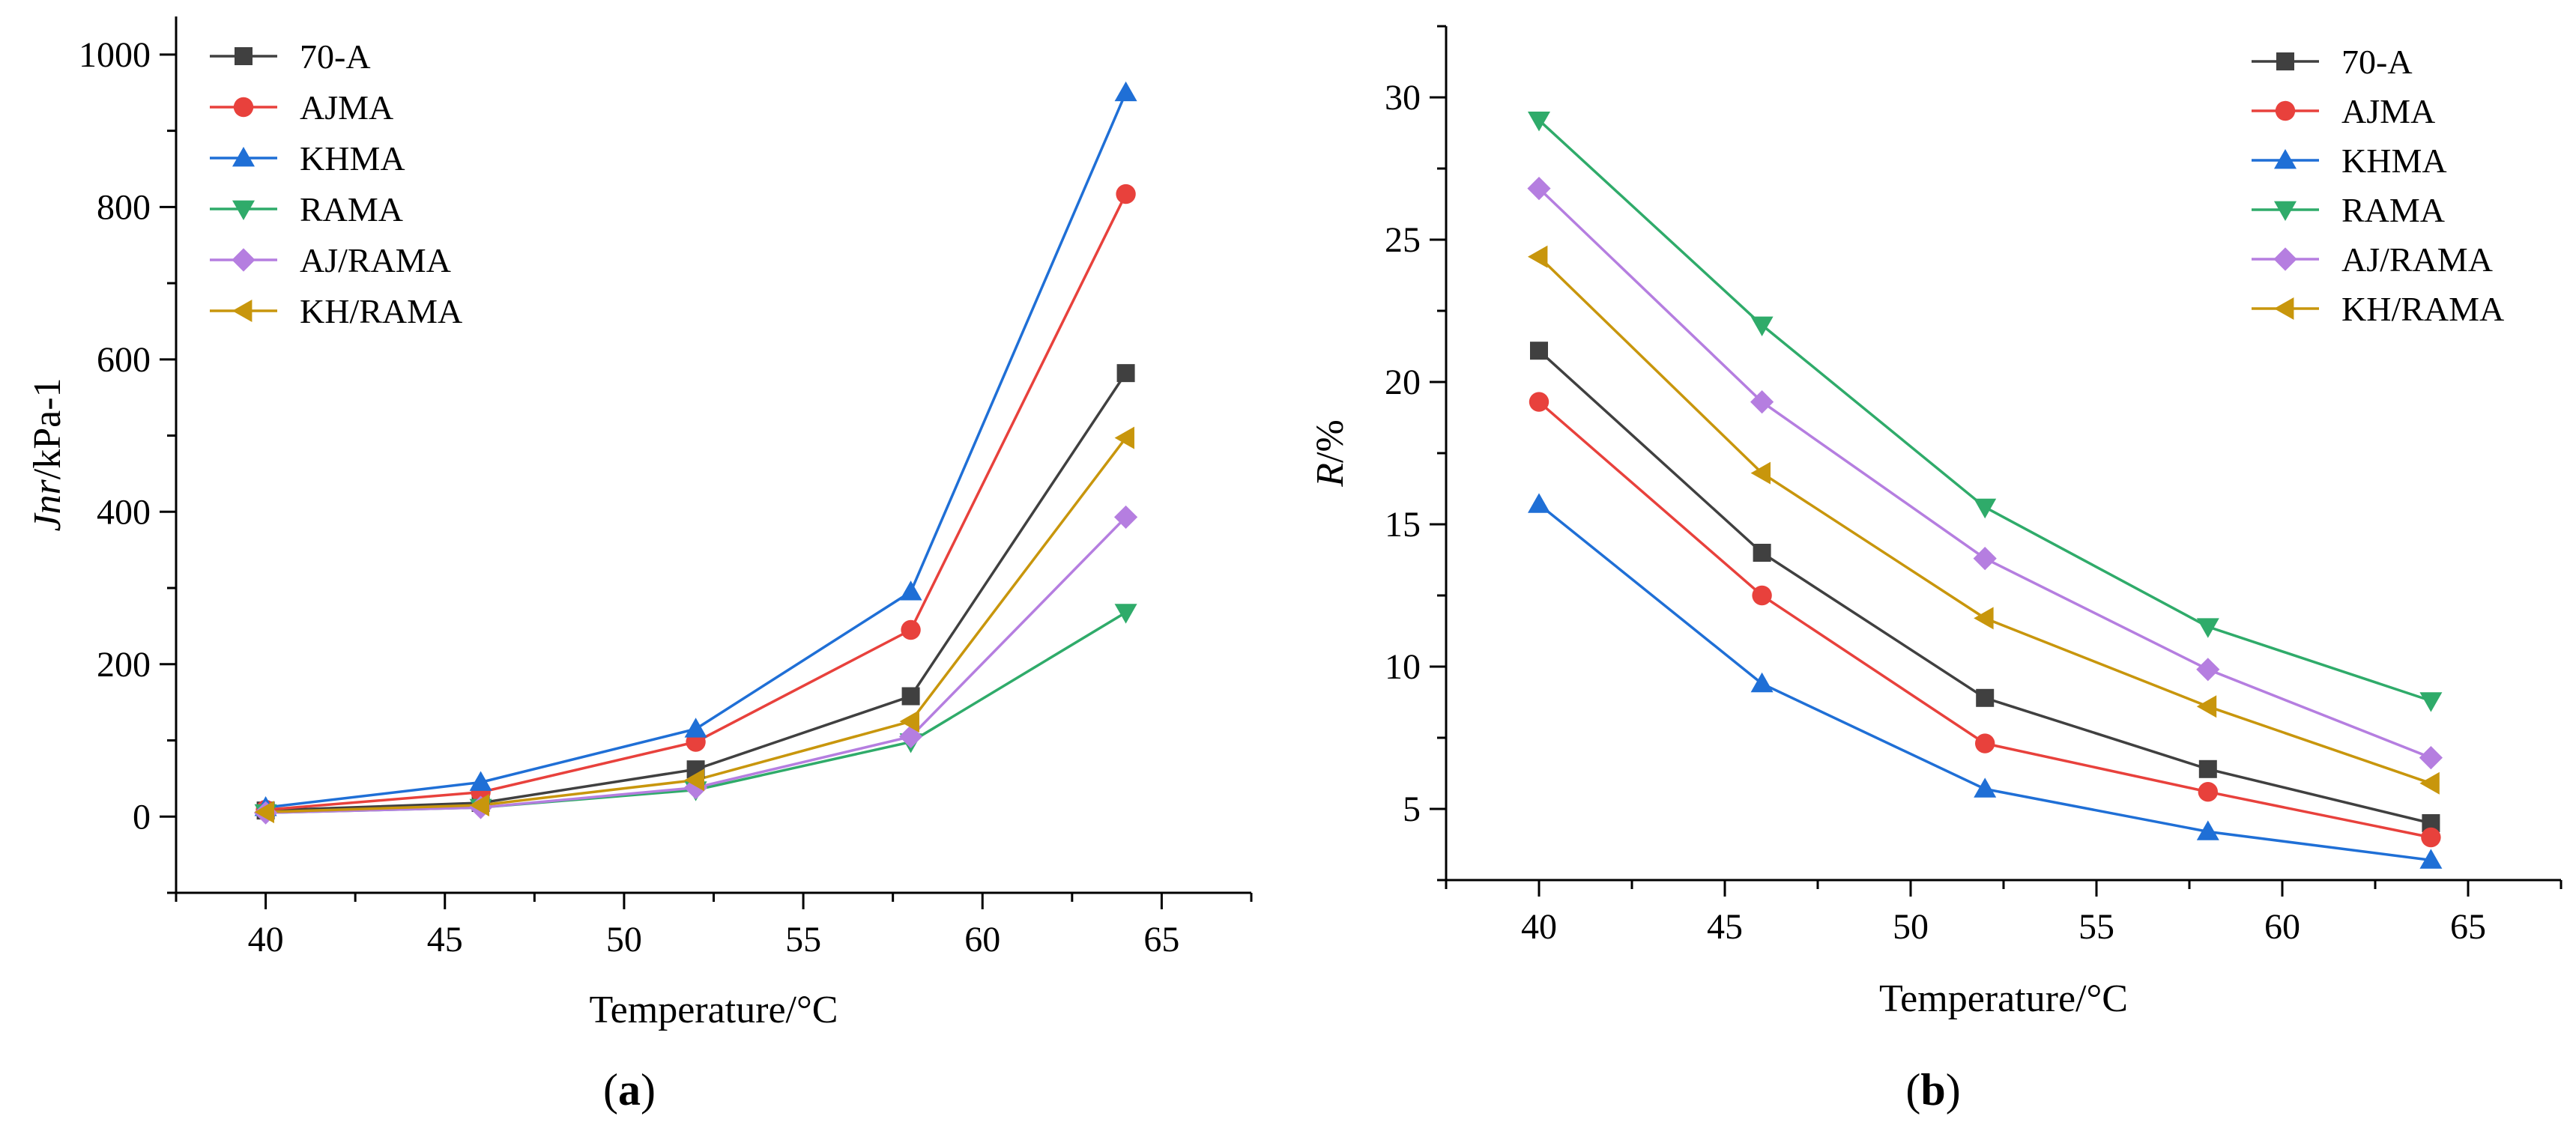  Describe the element at coordinates (1403, 382) in the screenshot. I see `y-tick-label: 20` at that location.